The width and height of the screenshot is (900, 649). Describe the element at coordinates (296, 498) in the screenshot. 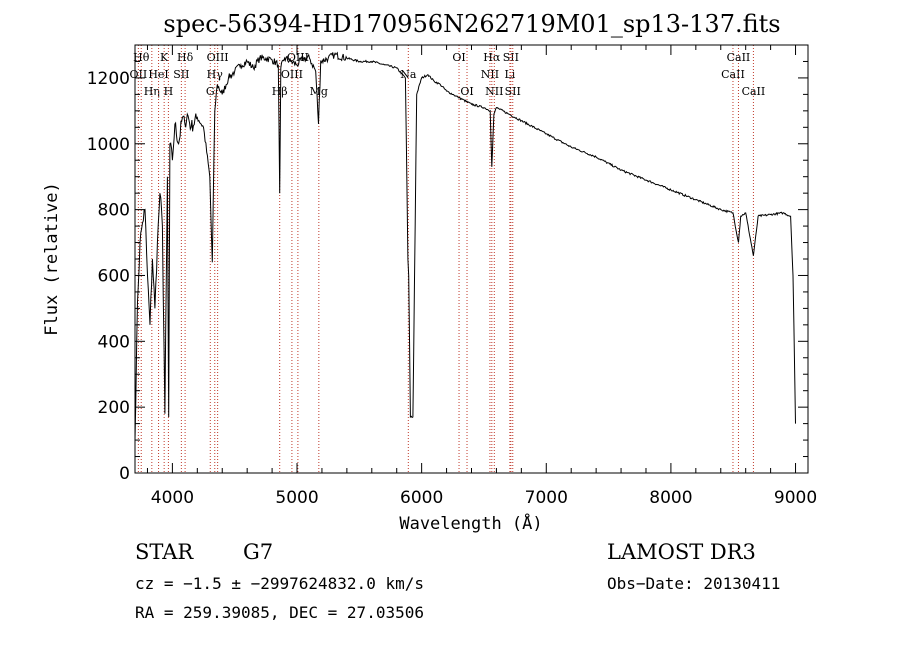

I see `x-tick-label: 5000` at that location.